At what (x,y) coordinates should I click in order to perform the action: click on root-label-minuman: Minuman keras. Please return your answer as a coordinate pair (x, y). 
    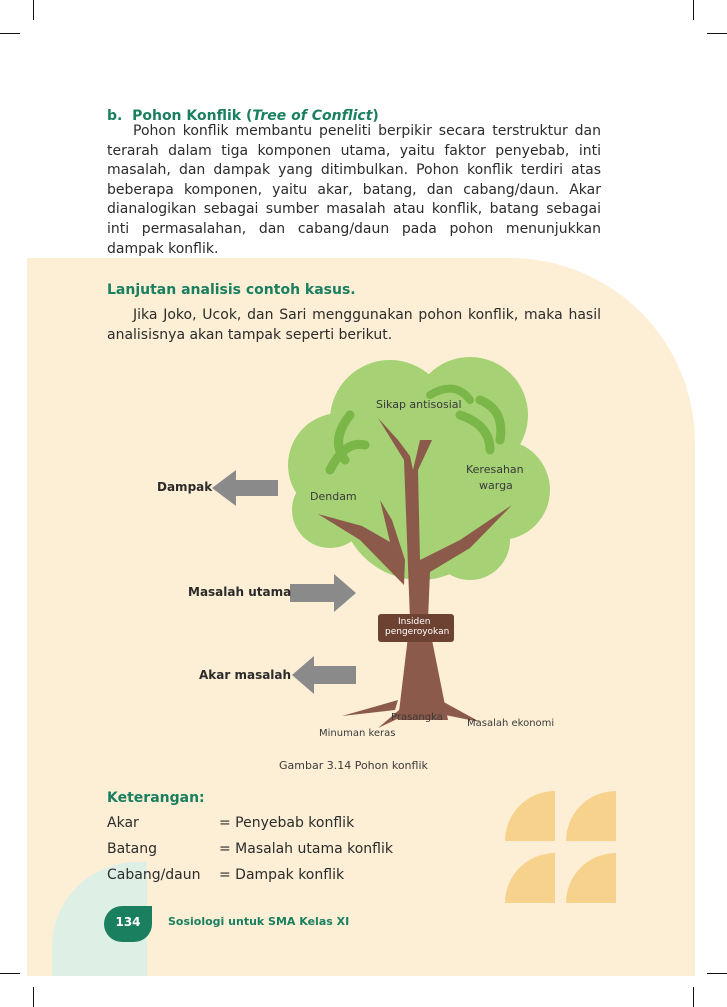
    Looking at the image, I should click on (357, 733).